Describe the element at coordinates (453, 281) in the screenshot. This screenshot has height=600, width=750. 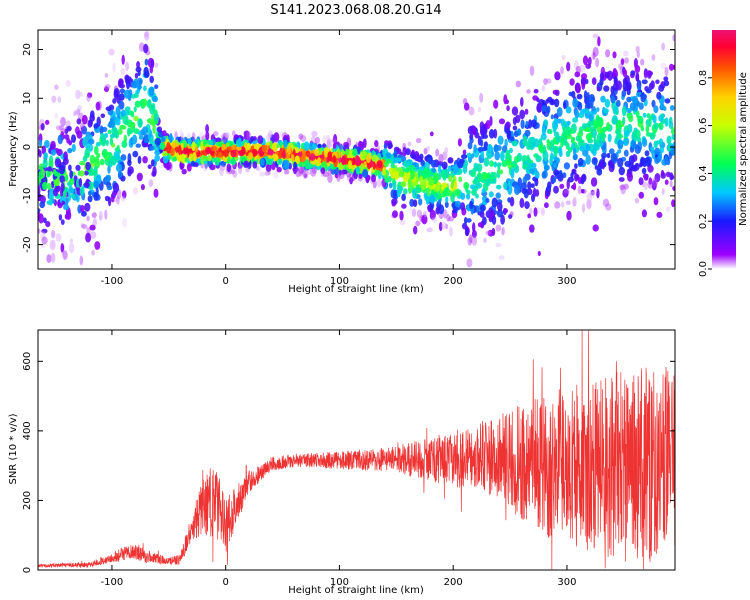
I see `x-tick-label: 200` at that location.